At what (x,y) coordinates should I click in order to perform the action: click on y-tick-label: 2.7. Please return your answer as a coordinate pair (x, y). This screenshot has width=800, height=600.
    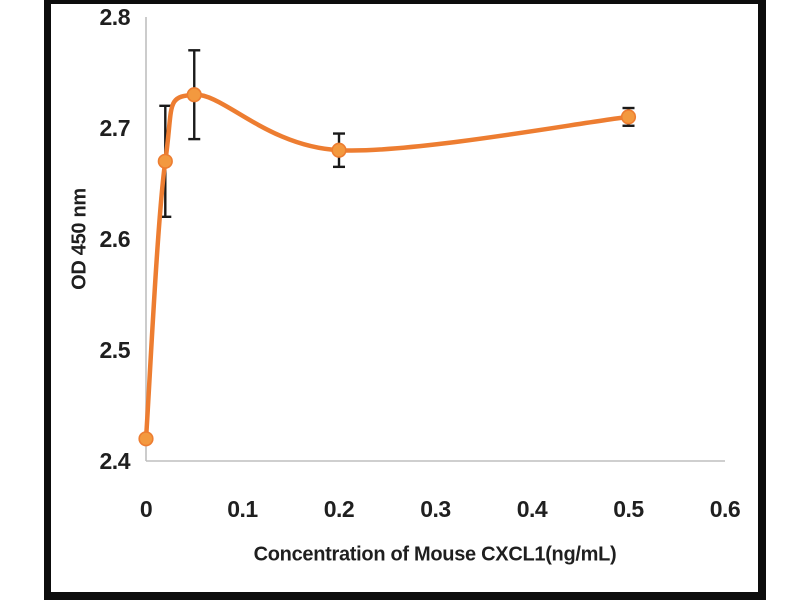
    Looking at the image, I should click on (115, 128).